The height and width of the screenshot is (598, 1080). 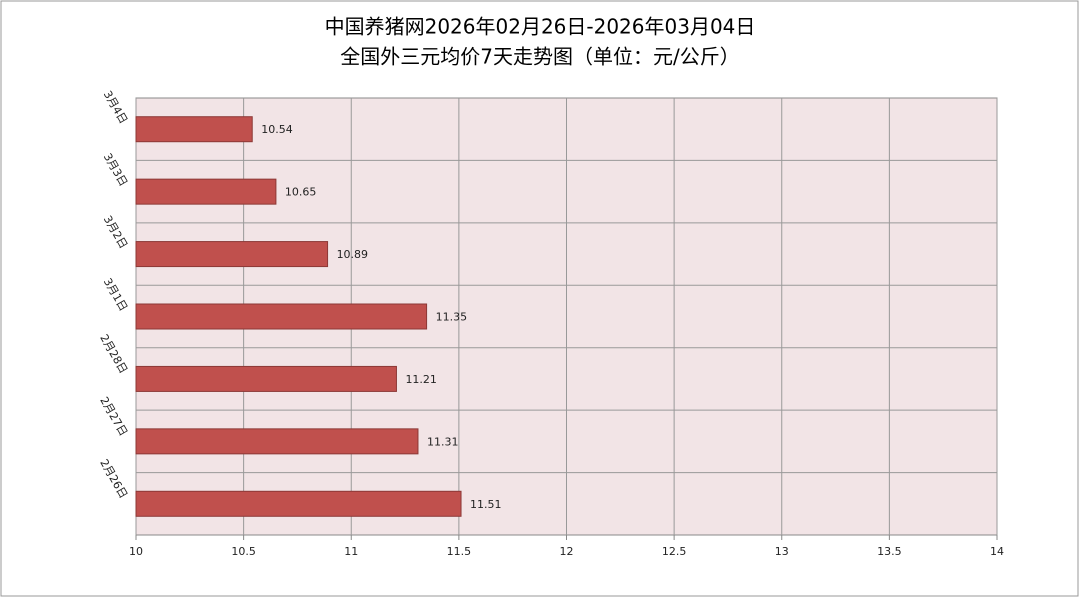 I want to click on chart-title: 中国养猪网2026年02月26日-2026年03月04日, so click(x=540, y=27).